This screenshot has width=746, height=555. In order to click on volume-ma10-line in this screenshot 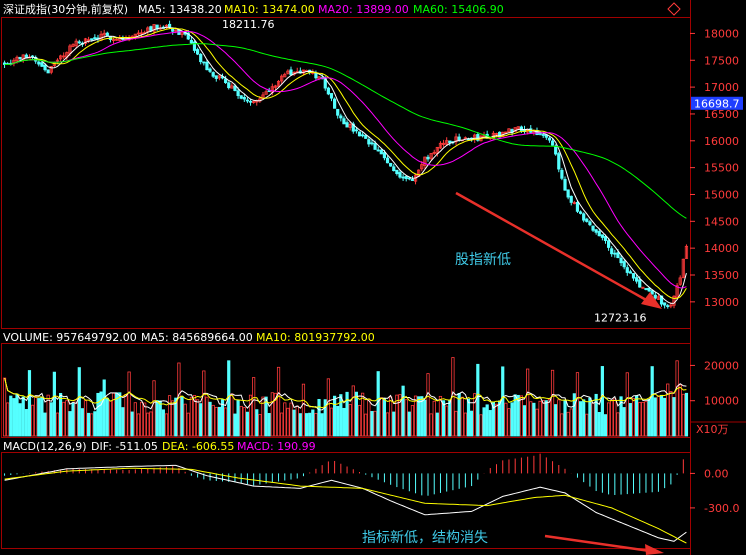, I will do `click(345, 393)`.